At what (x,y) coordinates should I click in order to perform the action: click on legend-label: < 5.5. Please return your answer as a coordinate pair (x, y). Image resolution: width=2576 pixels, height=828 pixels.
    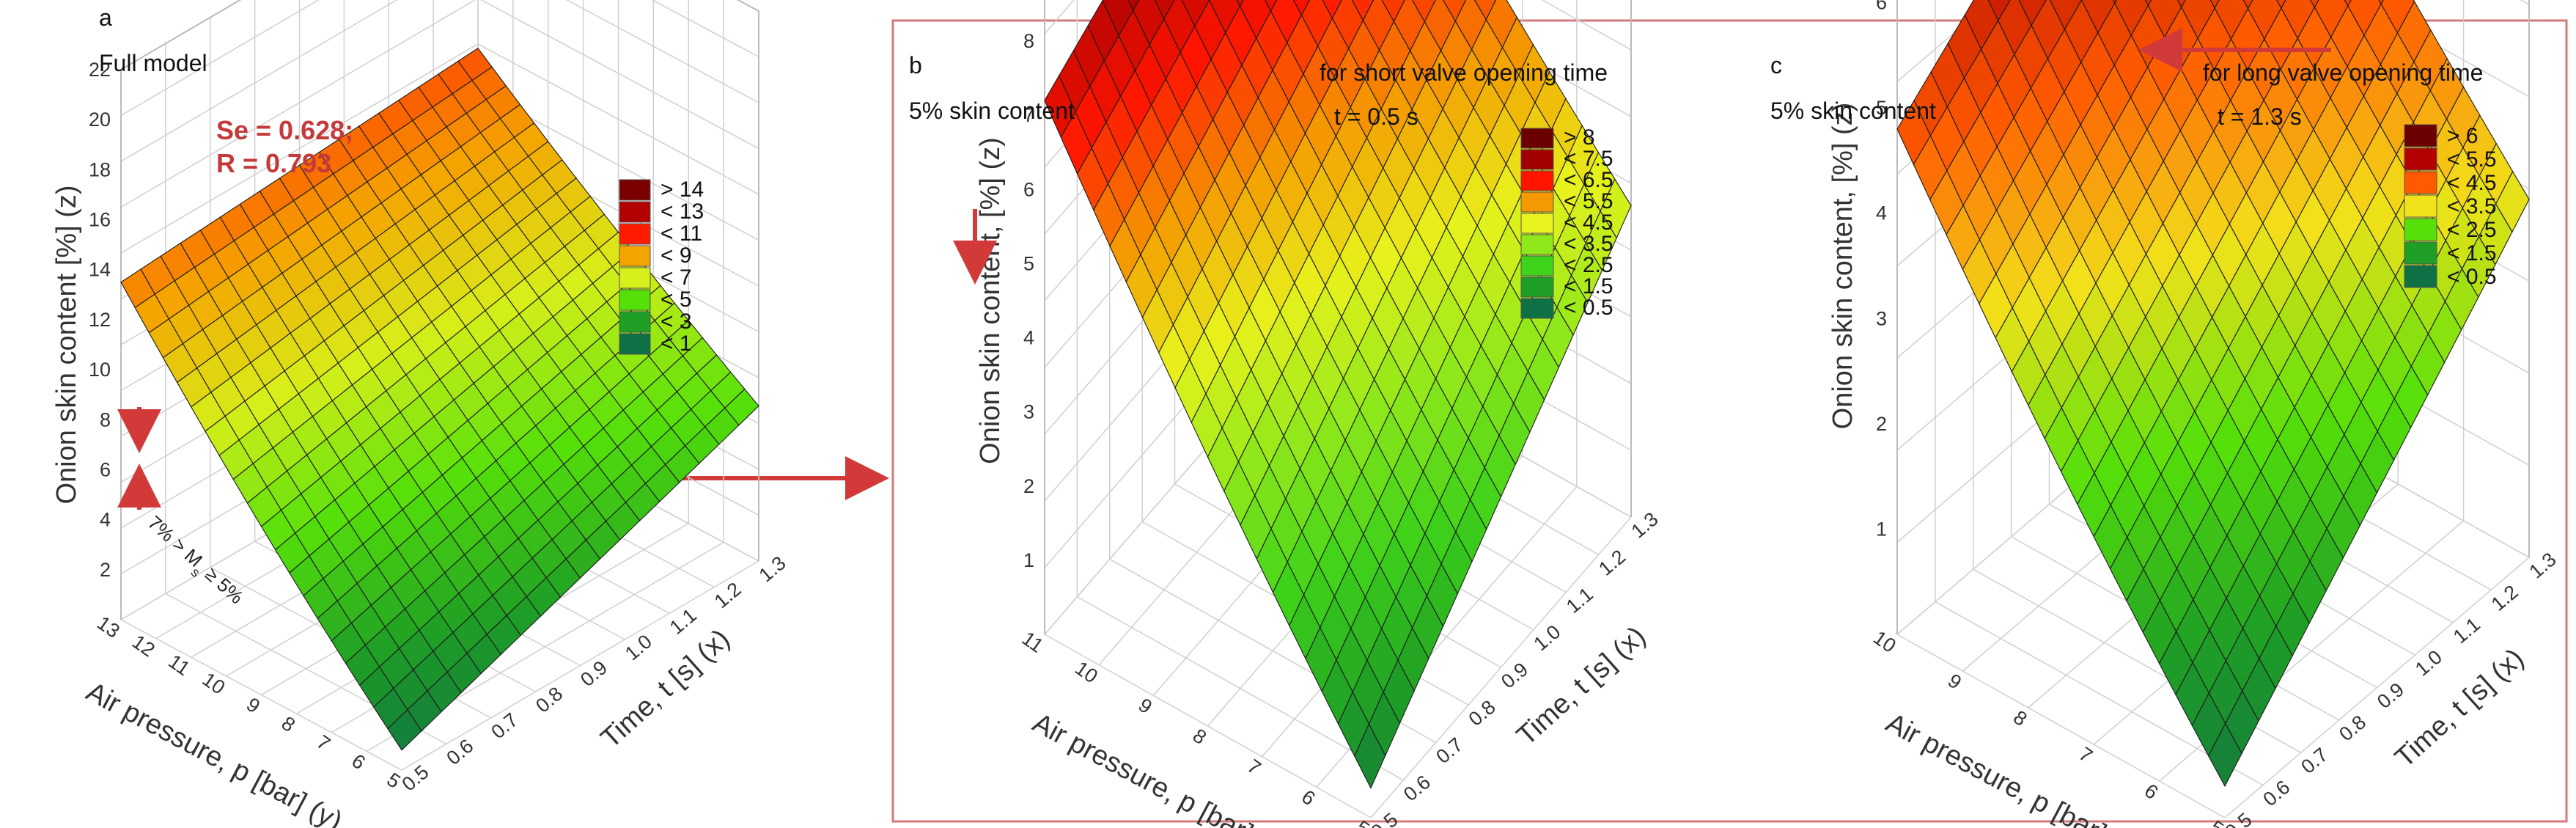
    Looking at the image, I should click on (2472, 160).